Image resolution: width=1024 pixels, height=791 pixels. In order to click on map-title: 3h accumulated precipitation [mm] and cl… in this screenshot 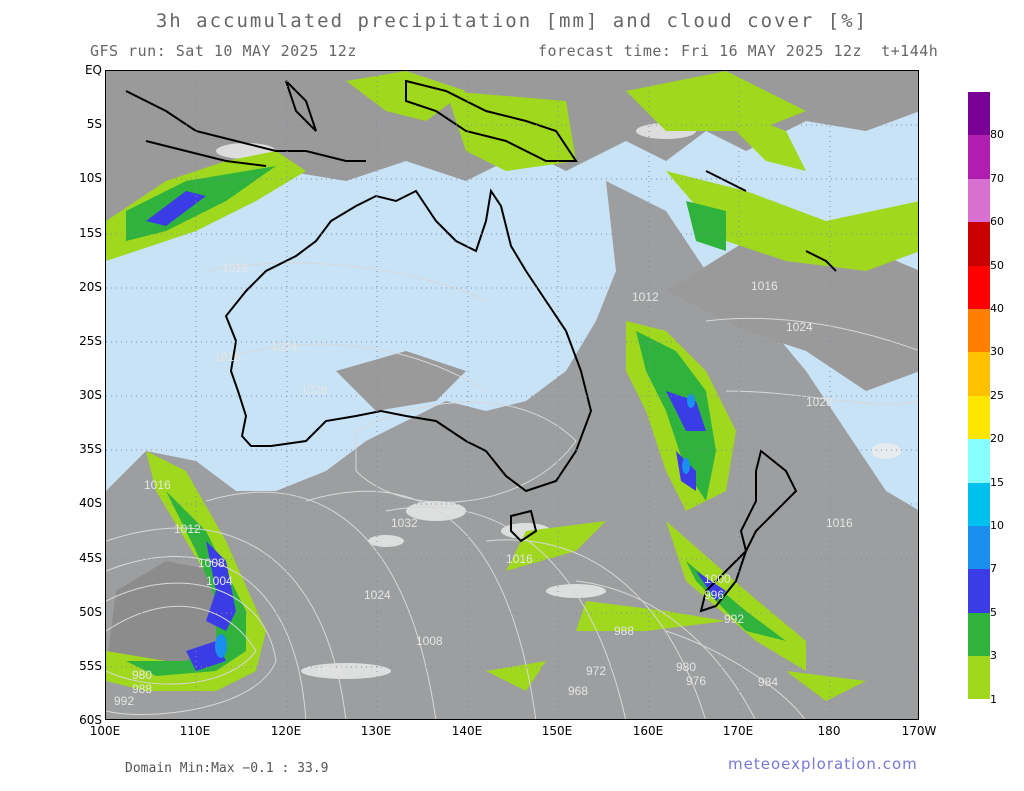, I will do `click(512, 21)`.